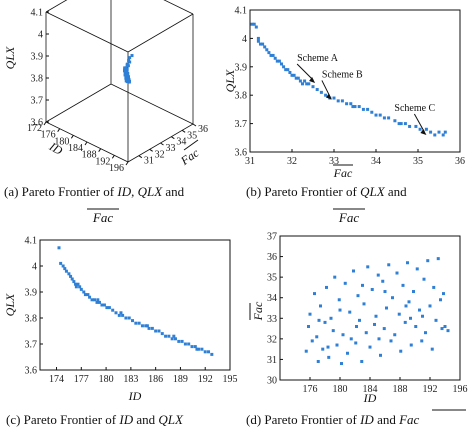  What do you see at coordinates (37, 101) in the screenshot?
I see `panel-a-ztick-label: 3.7` at bounding box center [37, 101].